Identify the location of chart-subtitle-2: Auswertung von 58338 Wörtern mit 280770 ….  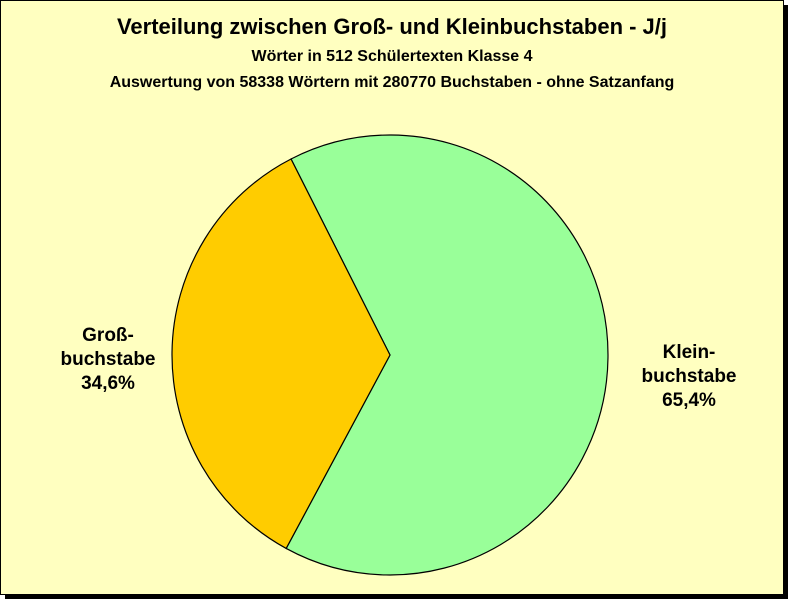
(392, 82).